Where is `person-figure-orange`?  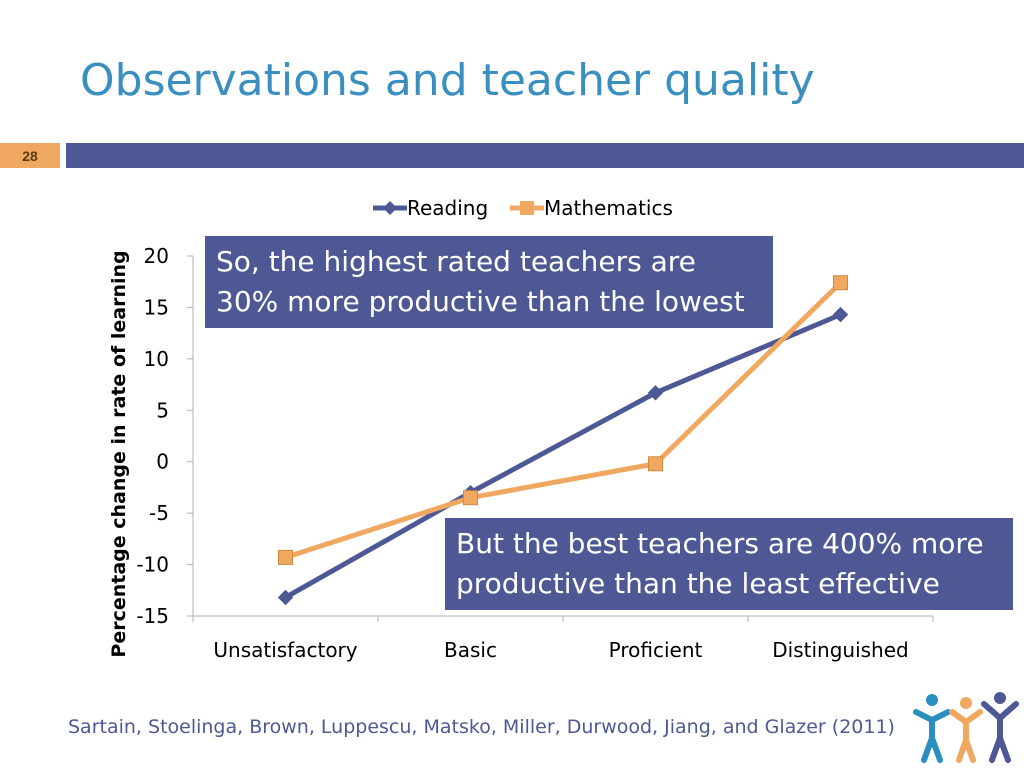
person-figure-orange is located at coordinates (966, 730).